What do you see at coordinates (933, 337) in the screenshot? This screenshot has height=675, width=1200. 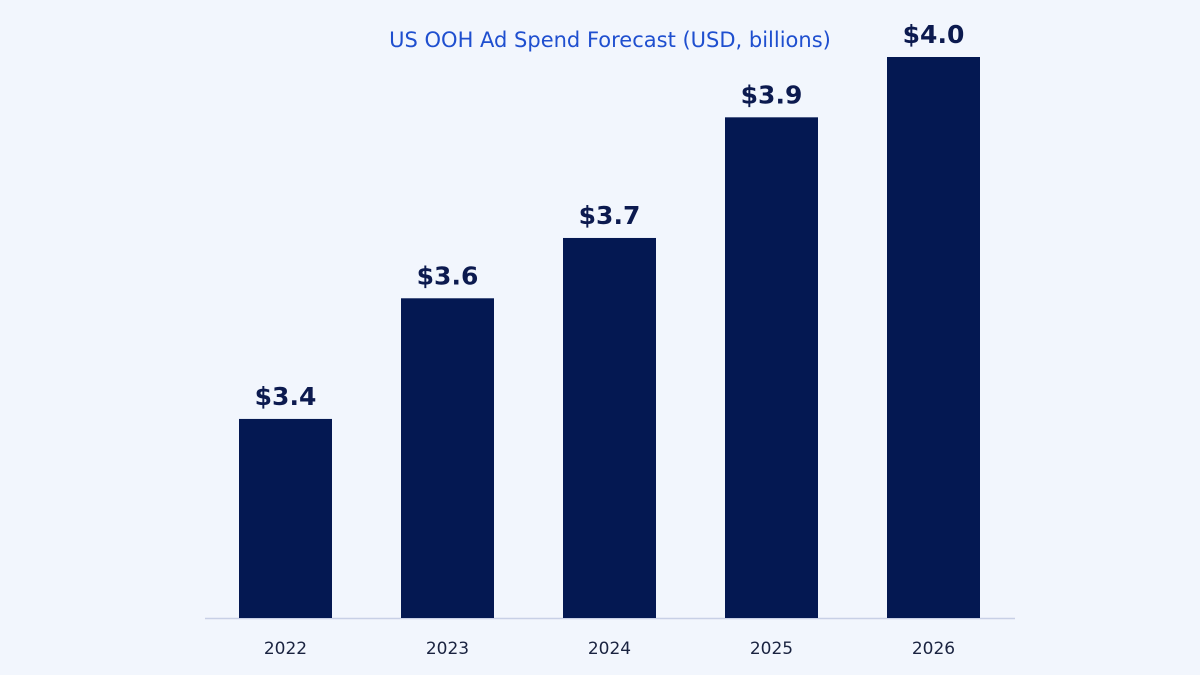 I see `bar-2026` at bounding box center [933, 337].